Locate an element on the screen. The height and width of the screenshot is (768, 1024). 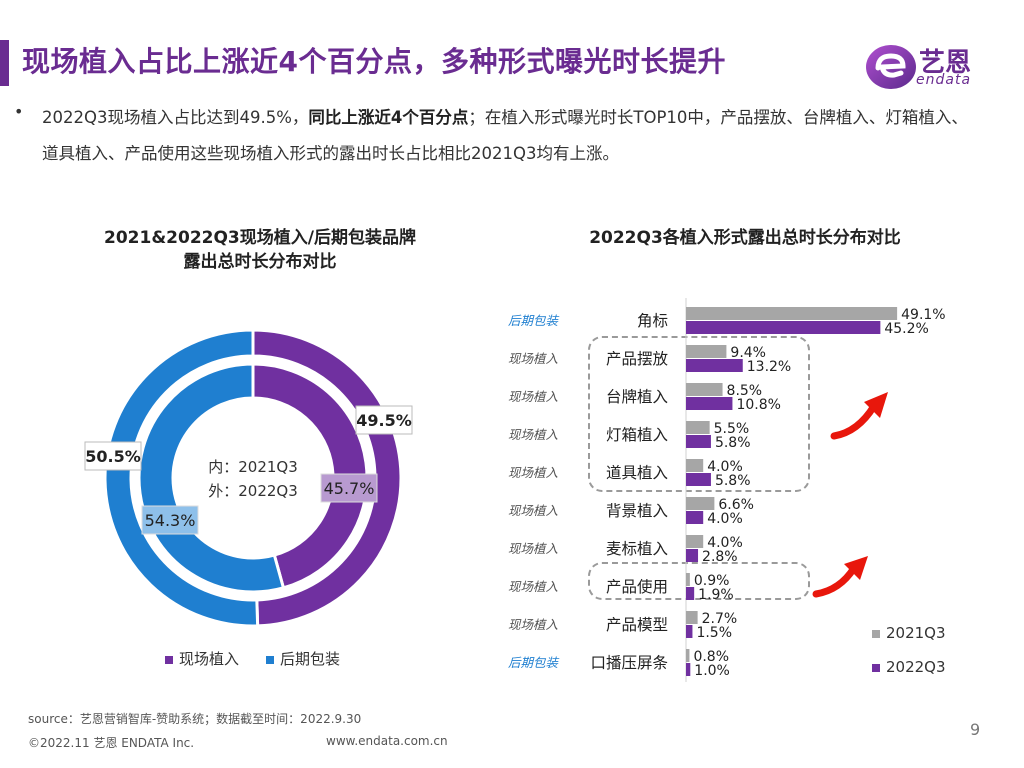
legend-2021q3: 2021Q3 is located at coordinates (909, 633).